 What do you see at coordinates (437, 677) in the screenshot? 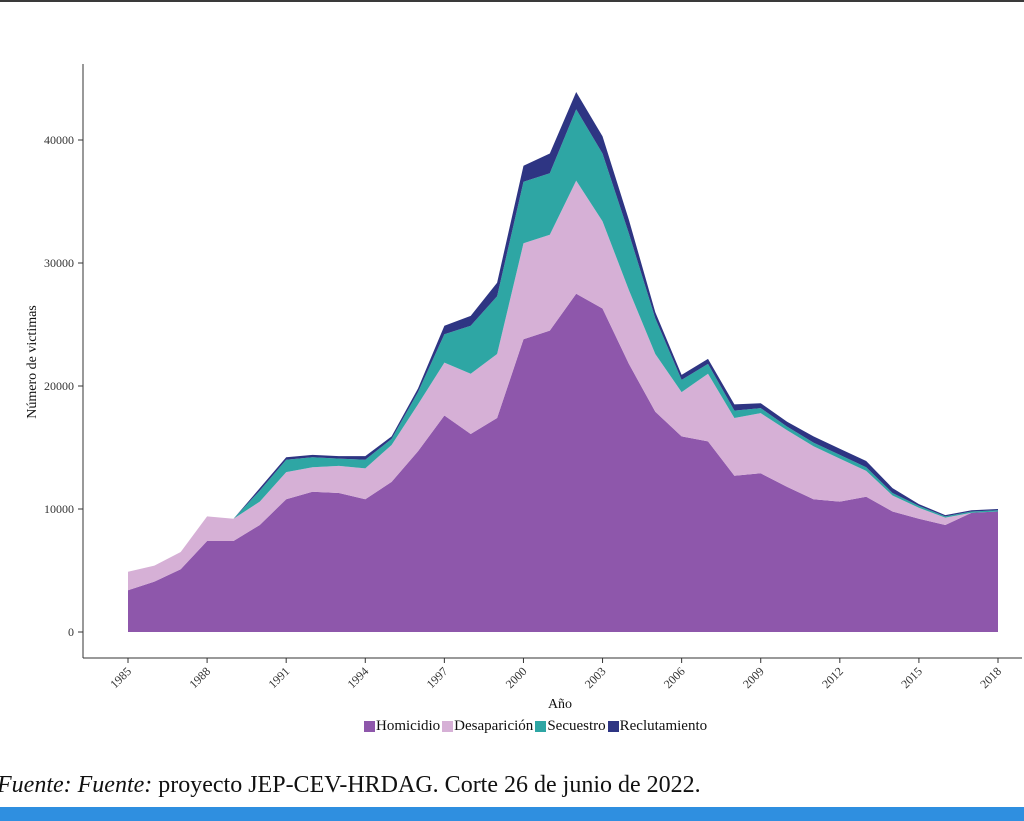
I see `x-tick-label: 1997` at bounding box center [437, 677].